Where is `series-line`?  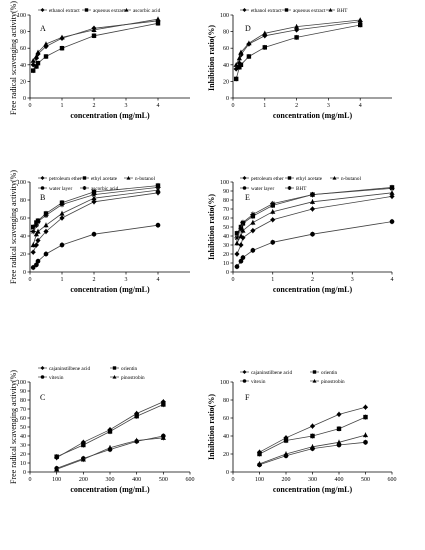 series-line is located at coordinates (95, 217).